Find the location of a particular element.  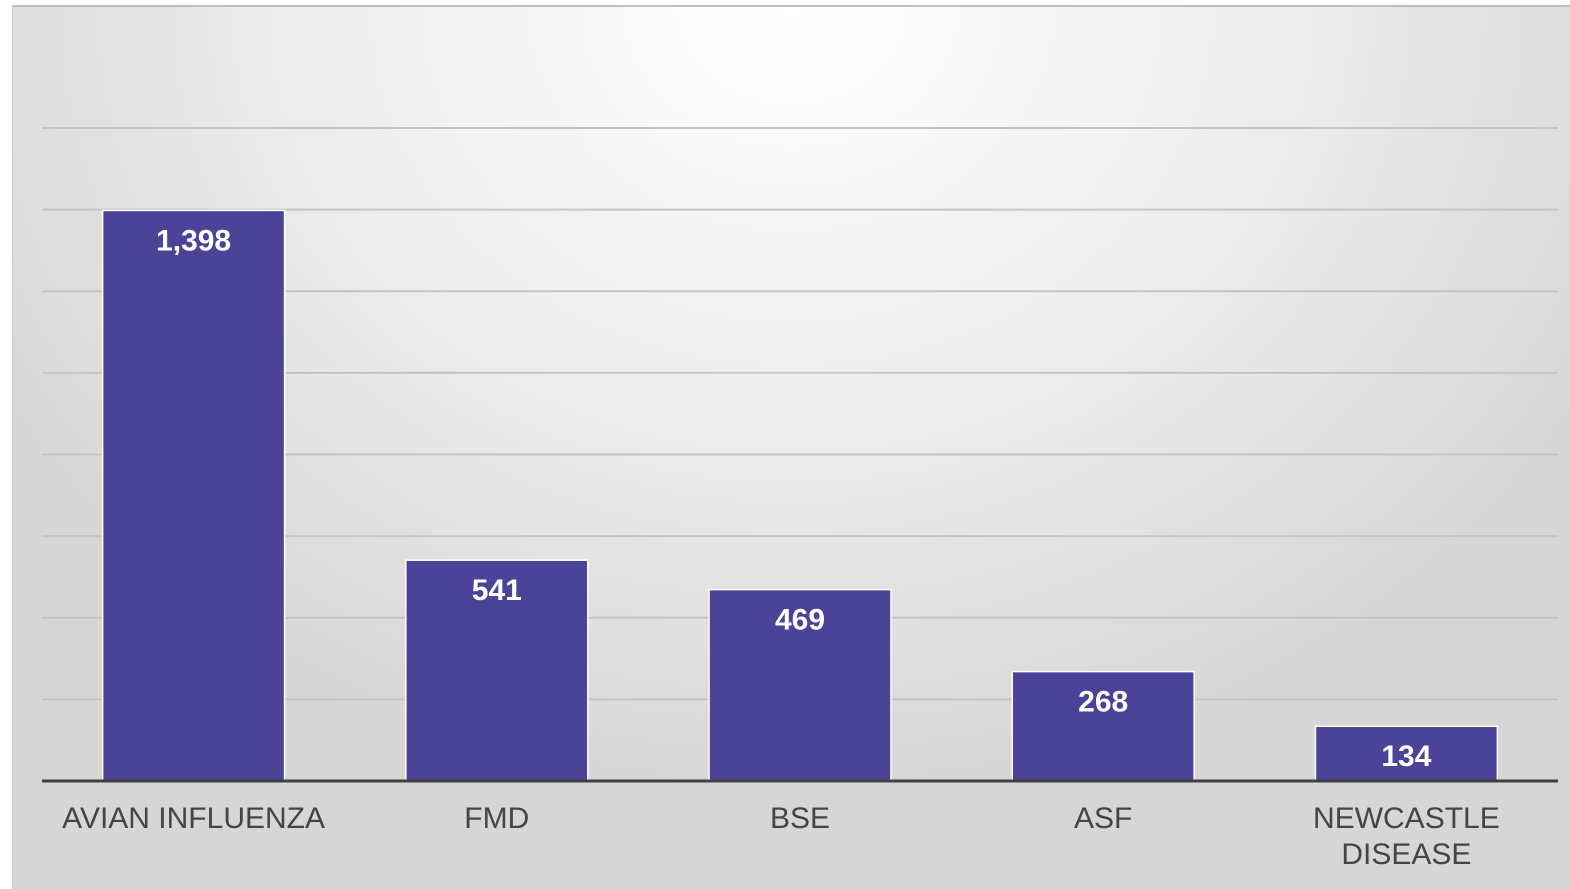

x-tick-label: FMD is located at coordinates (497, 818).